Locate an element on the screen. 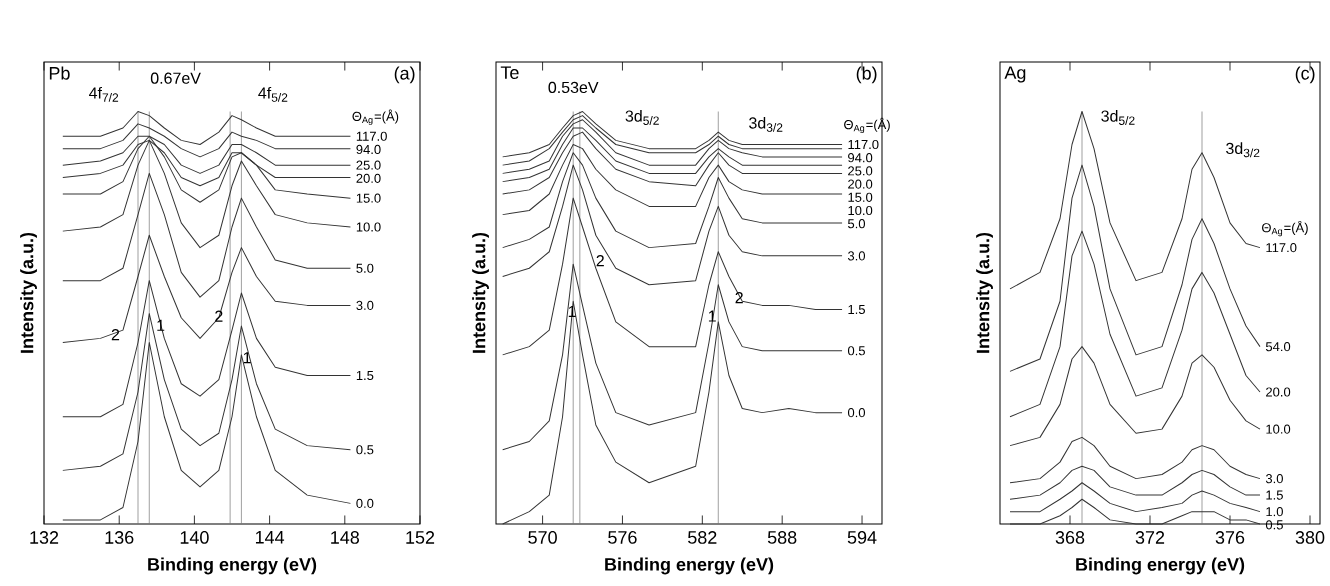 This screenshot has height=586, width=1330. x-tick-label: 132 is located at coordinates (44, 537).